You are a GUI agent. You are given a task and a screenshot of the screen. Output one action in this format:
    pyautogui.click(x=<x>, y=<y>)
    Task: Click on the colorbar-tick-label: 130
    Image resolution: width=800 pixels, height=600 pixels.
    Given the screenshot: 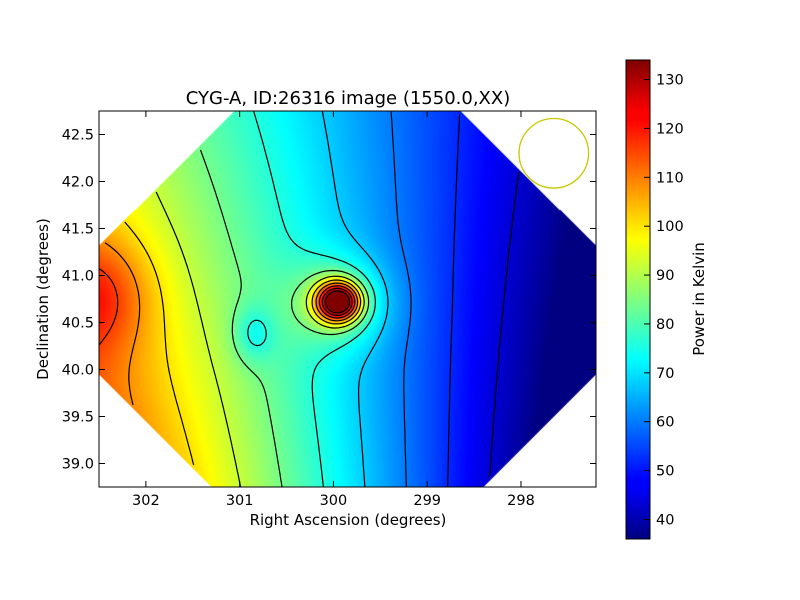 What is the action you would take?
    pyautogui.click(x=670, y=81)
    